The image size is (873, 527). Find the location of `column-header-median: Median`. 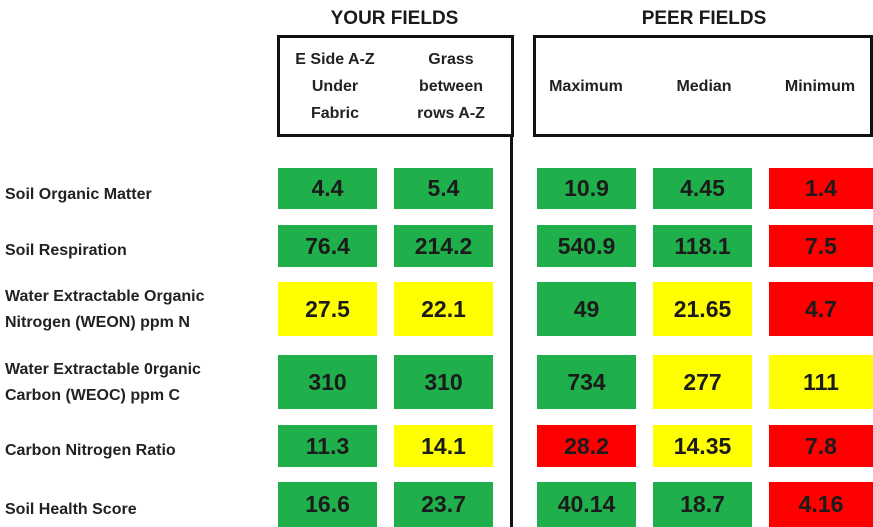

column-header-median: Median is located at coordinates (704, 86).